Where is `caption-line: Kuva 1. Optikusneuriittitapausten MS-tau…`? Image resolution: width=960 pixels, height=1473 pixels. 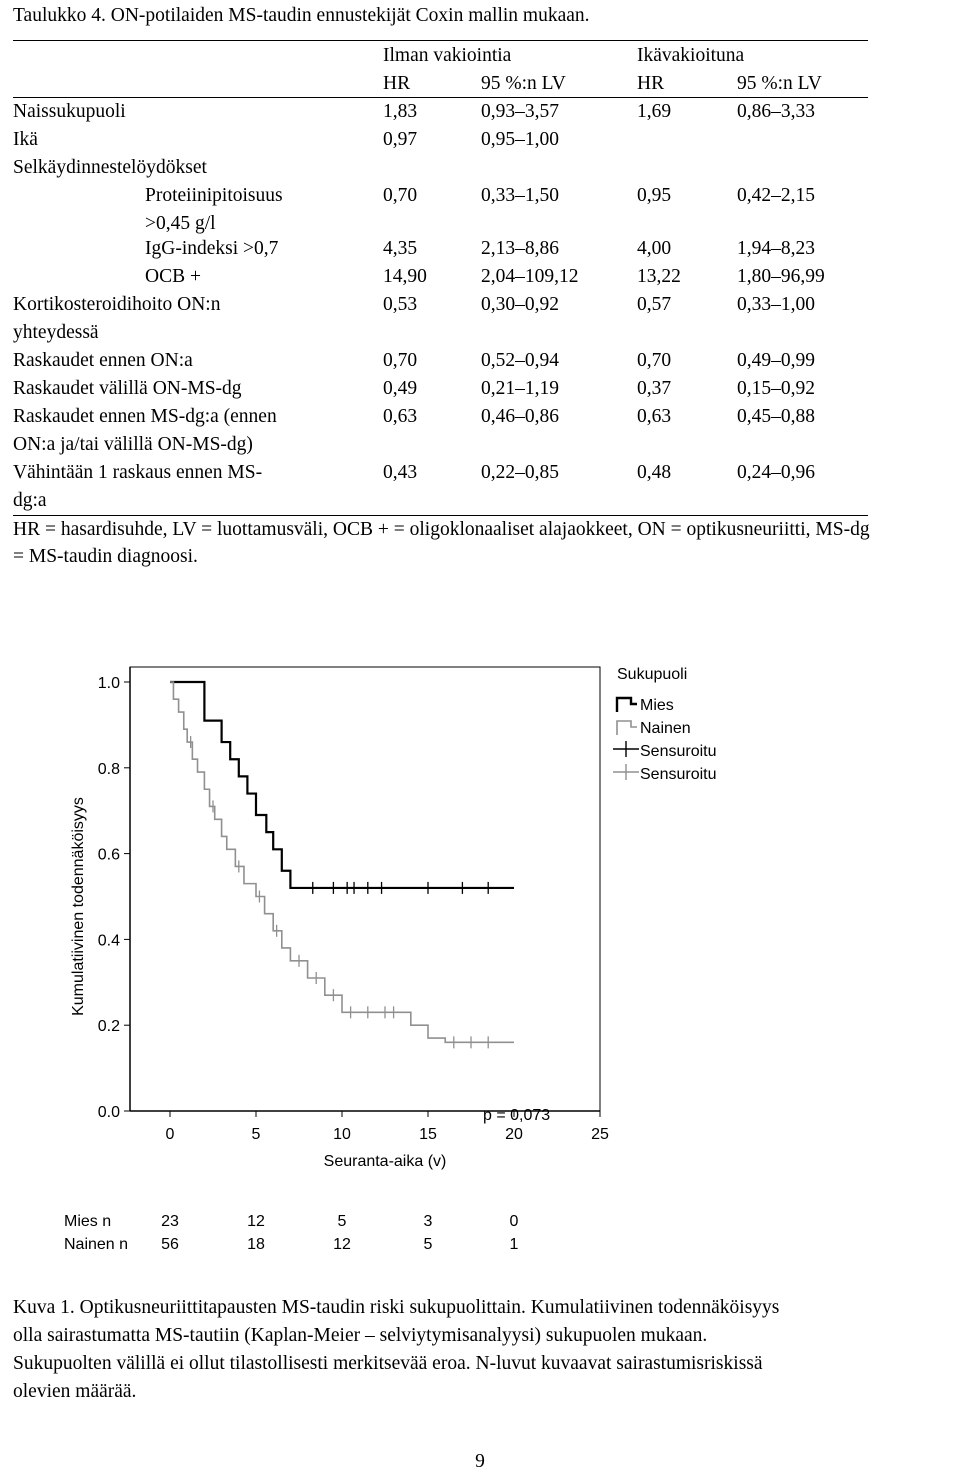
caption-line: Kuva 1. Optikusneuriittitapausten MS-tau… is located at coordinates (396, 1307).